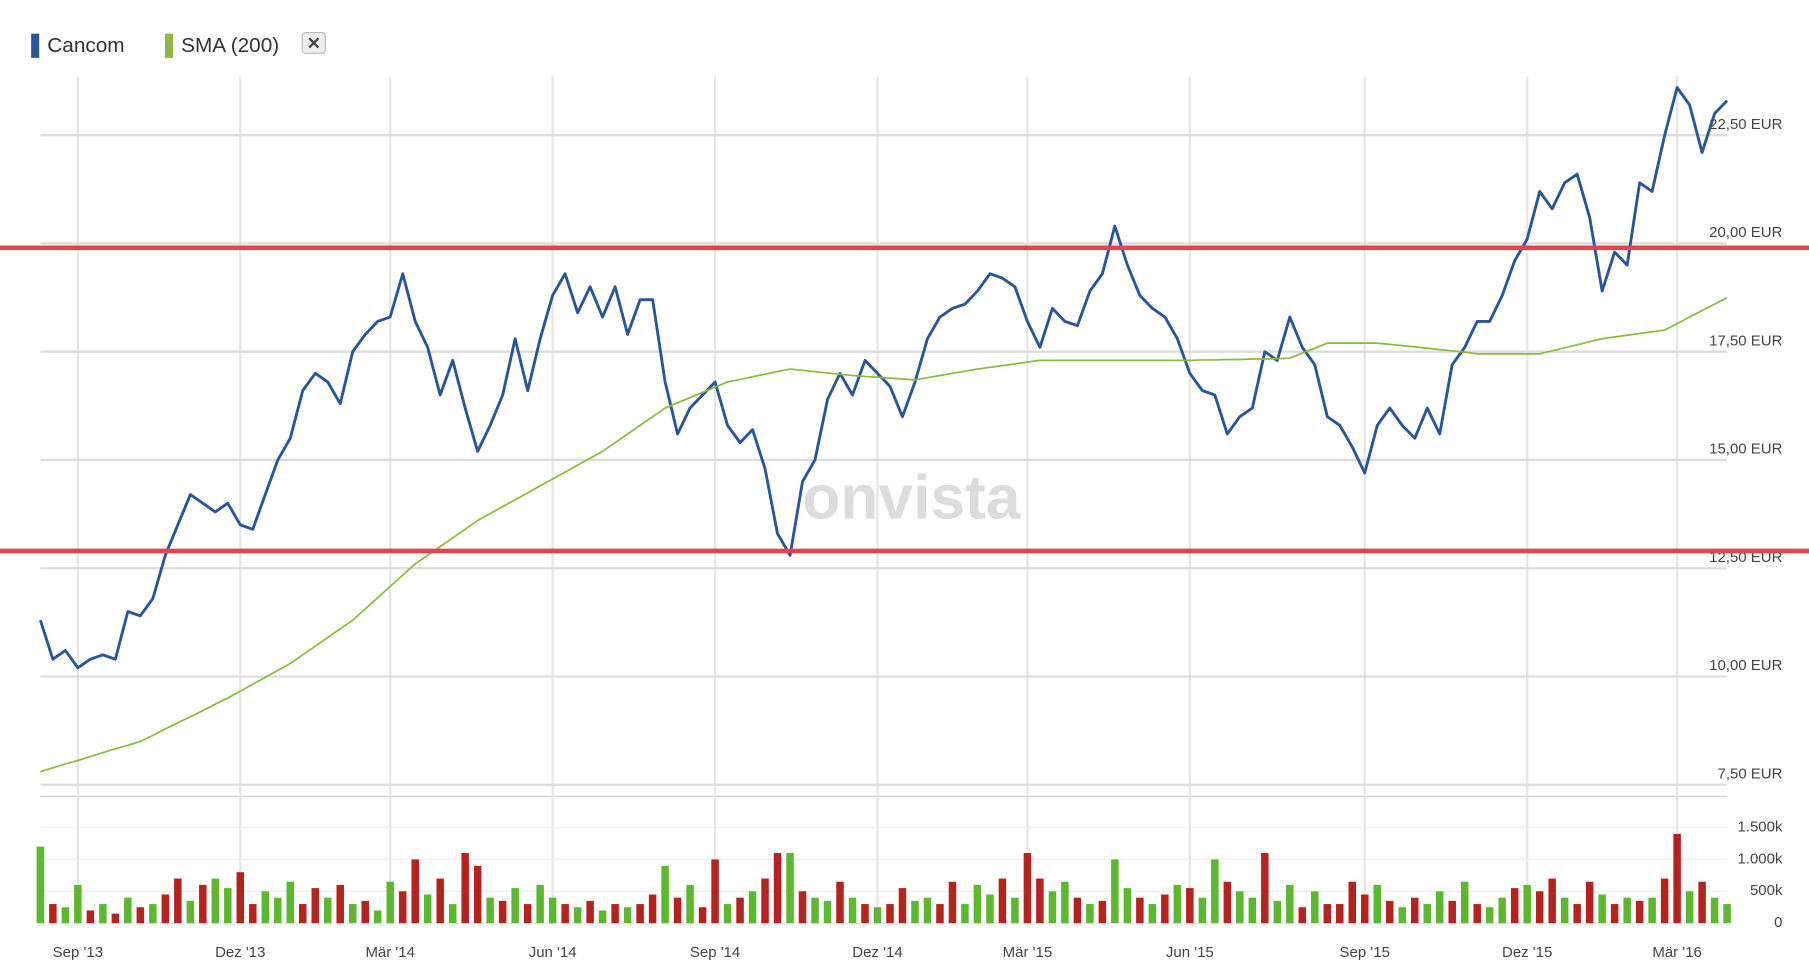 The height and width of the screenshot is (973, 1809). I want to click on x-tick-label: Dez '13, so click(240, 952).